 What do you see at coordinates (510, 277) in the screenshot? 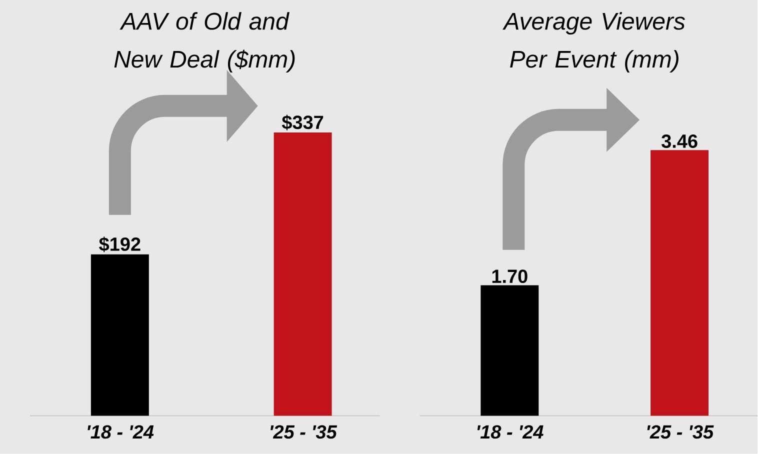
I see `data-label: 1.70` at bounding box center [510, 277].